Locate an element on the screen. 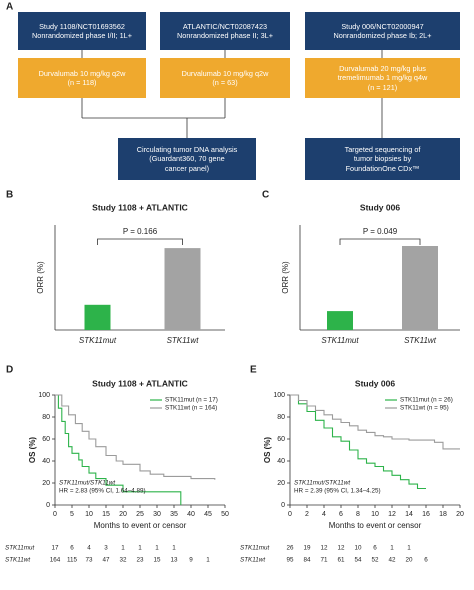 This screenshot has height=590, width=474. at-risk-count: 71 is located at coordinates (324, 560).